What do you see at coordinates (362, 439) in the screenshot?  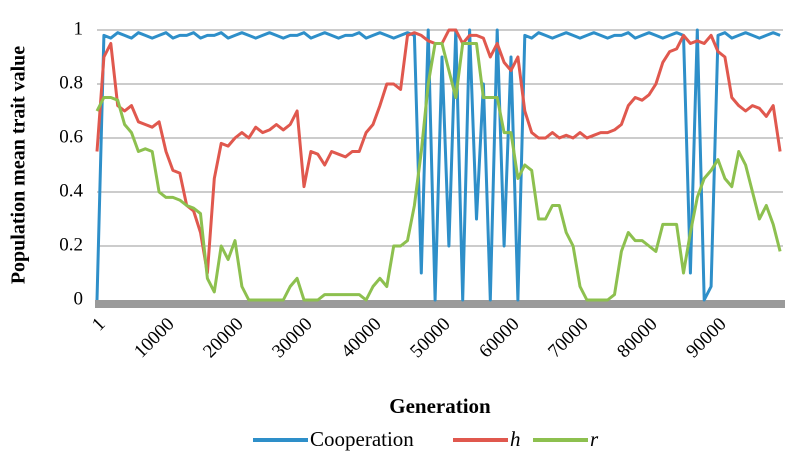 I see `legend-label: Cooperation` at bounding box center [362, 439].